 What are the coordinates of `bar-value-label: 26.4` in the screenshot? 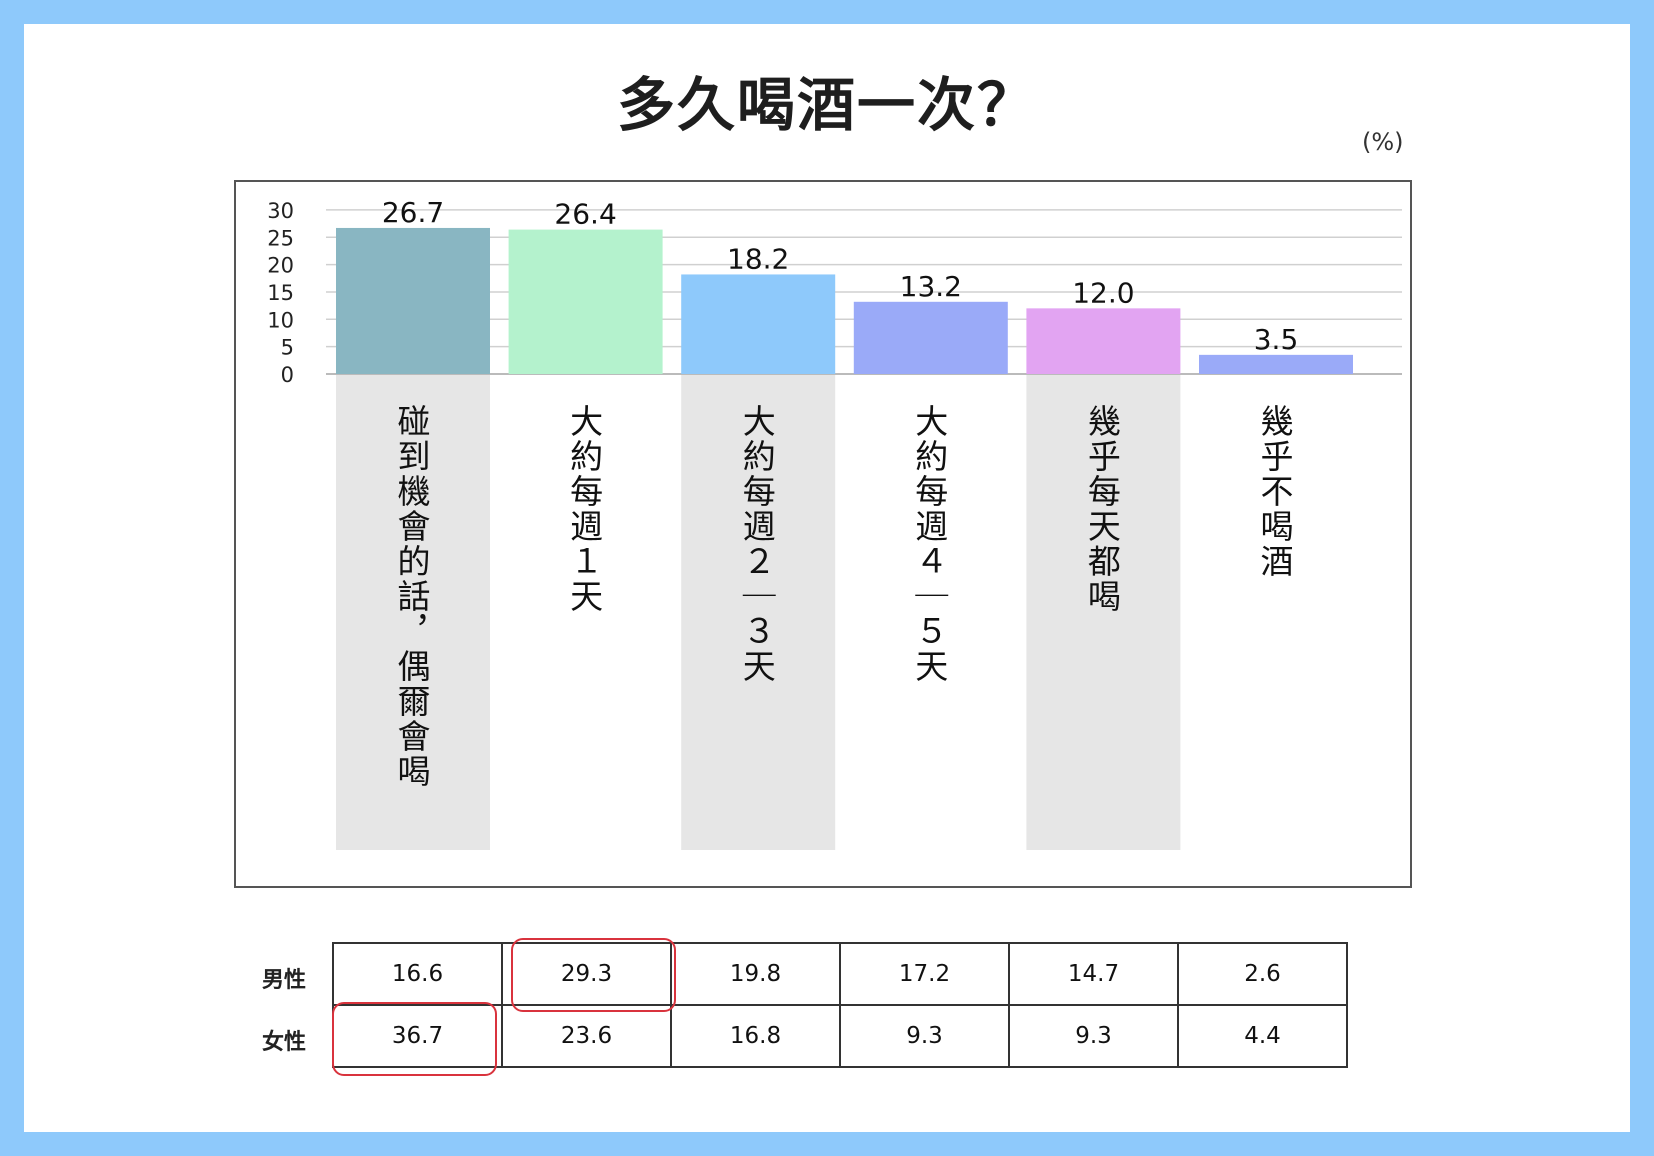 It's located at (585, 214).